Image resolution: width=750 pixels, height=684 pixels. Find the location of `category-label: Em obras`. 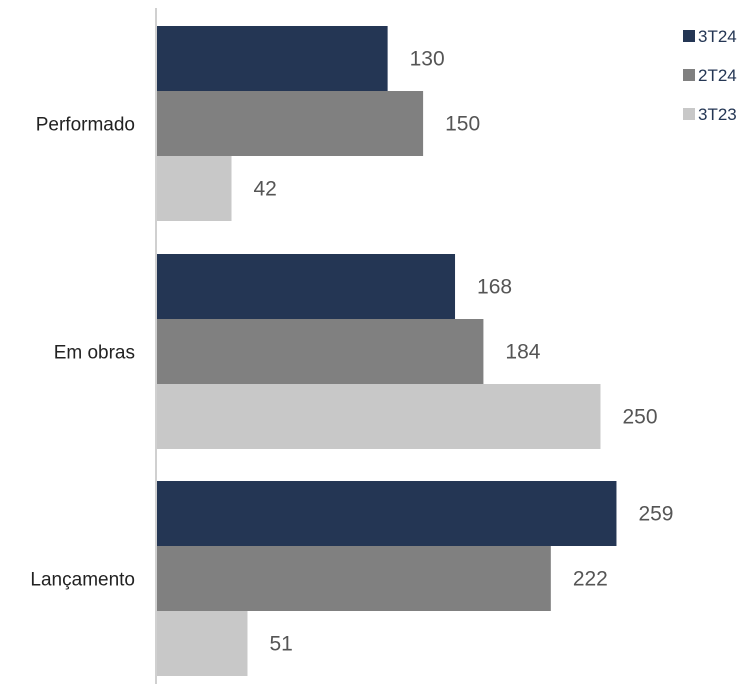

category-label: Em obras is located at coordinates (94, 353).